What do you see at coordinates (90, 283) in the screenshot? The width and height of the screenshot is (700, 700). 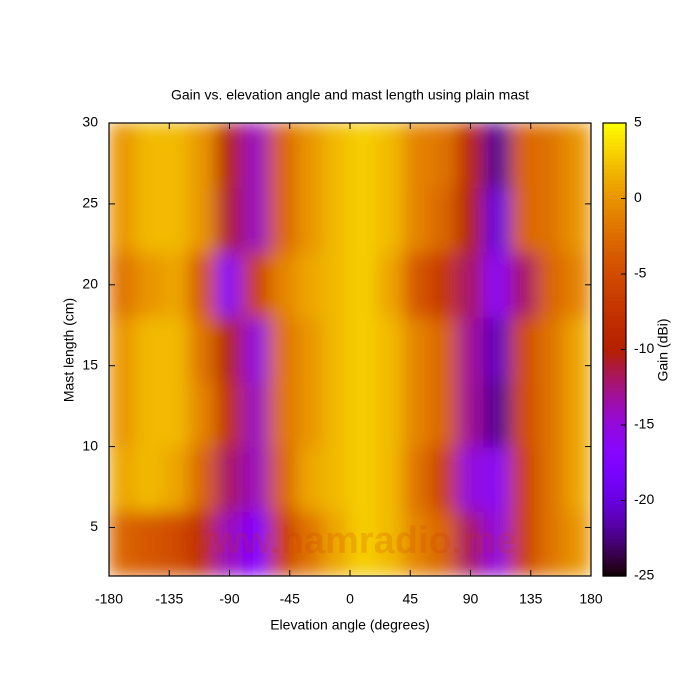 I see `y-tick-label: 20` at bounding box center [90, 283].